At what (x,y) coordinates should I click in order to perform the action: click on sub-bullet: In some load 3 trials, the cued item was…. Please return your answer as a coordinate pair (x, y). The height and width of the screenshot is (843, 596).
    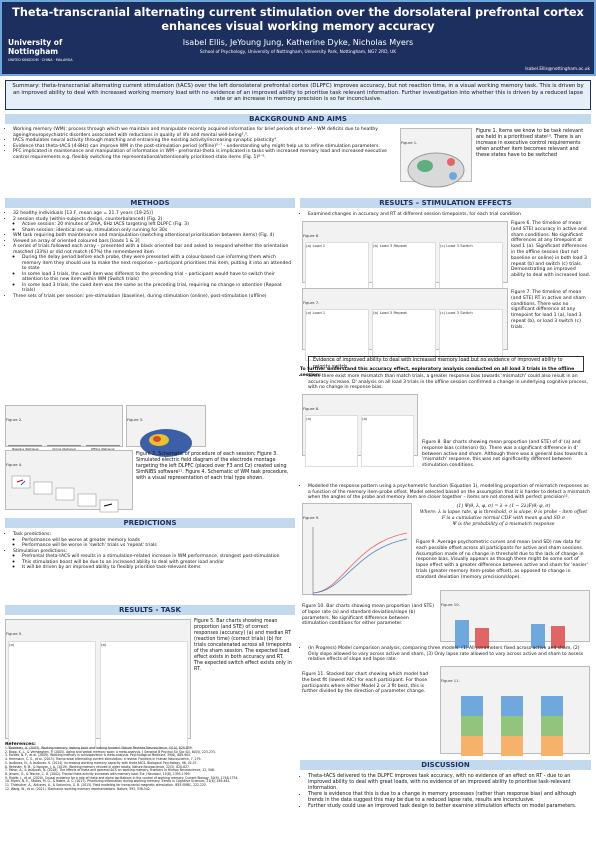
    Looking at the image, I should click on (158, 288).